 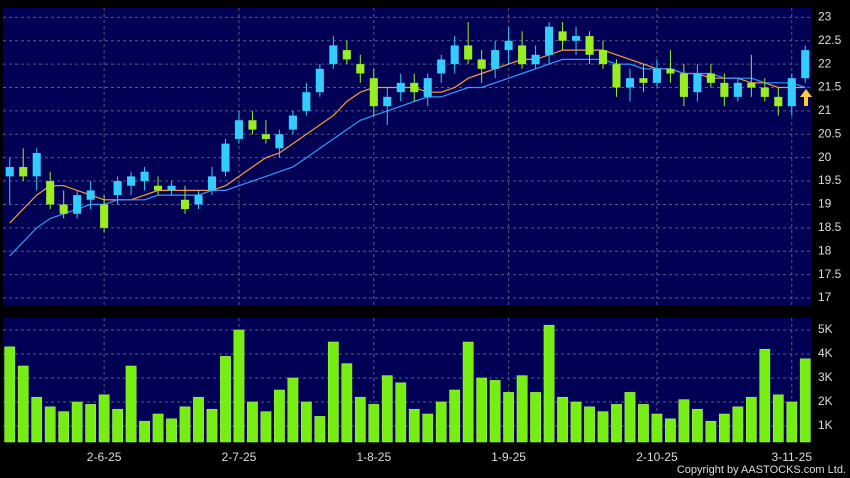 I want to click on y-tick-label: 17.5, so click(x=830, y=274).